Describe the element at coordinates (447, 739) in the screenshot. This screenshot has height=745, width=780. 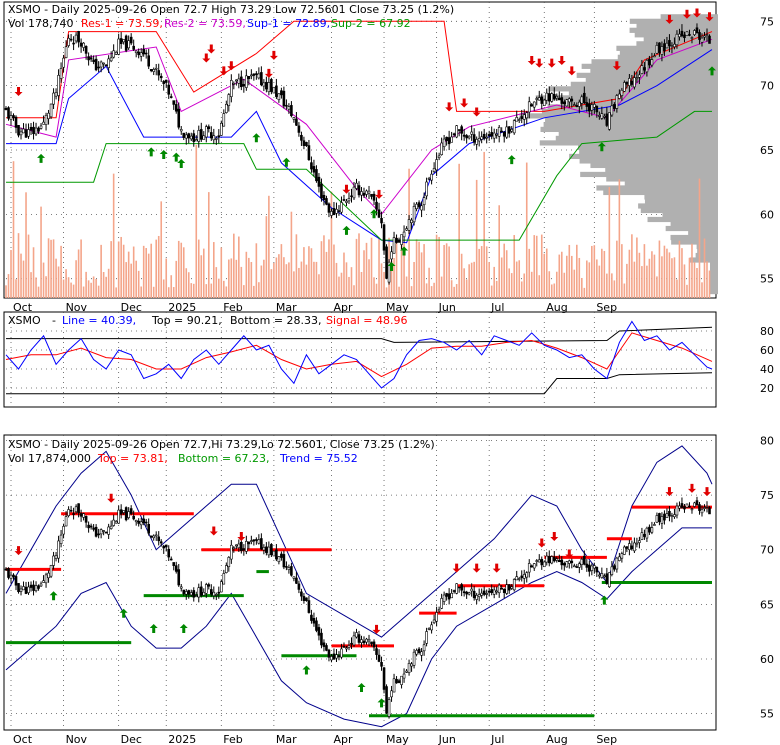
I see `x-tick-label: Jun` at that location.